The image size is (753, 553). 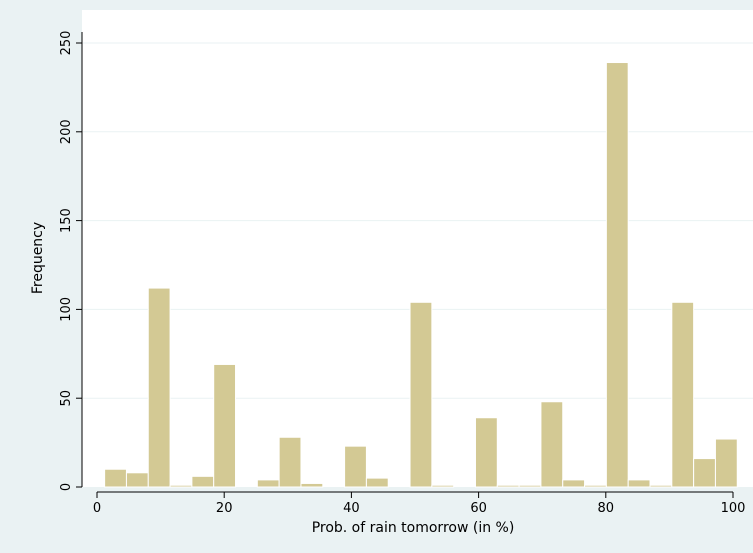 What do you see at coordinates (351, 508) in the screenshot?
I see `x-tick-label: 40` at bounding box center [351, 508].